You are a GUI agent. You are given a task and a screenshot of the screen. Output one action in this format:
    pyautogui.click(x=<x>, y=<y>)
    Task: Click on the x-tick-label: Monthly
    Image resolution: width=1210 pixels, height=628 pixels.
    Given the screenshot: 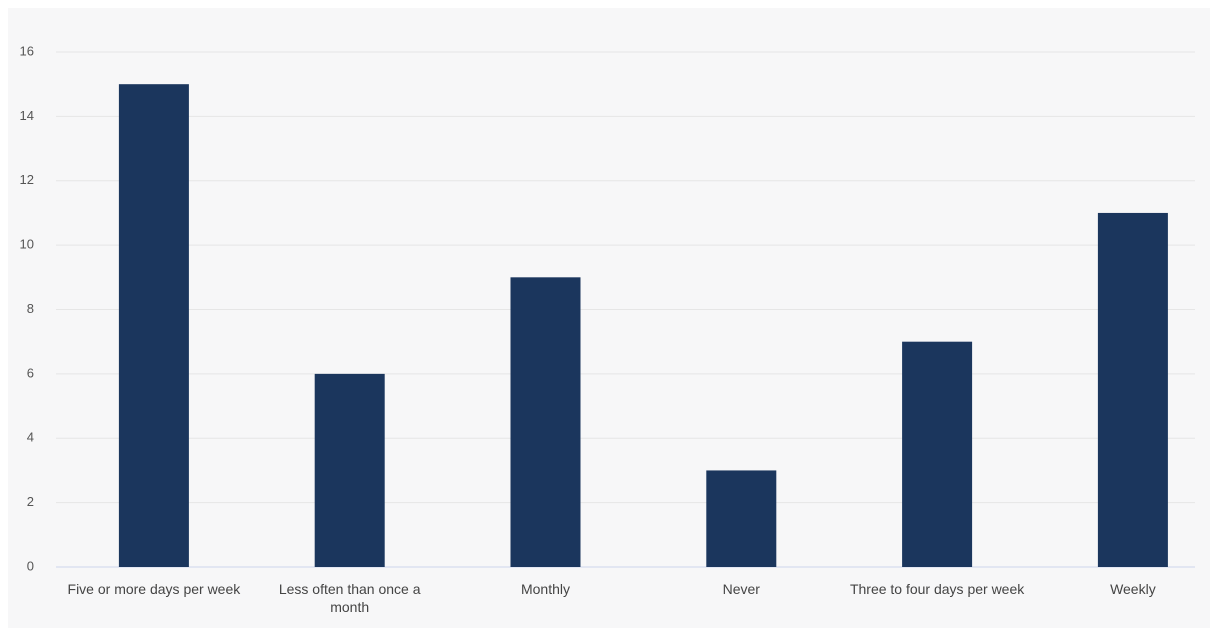 What is the action you would take?
    pyautogui.click(x=545, y=589)
    